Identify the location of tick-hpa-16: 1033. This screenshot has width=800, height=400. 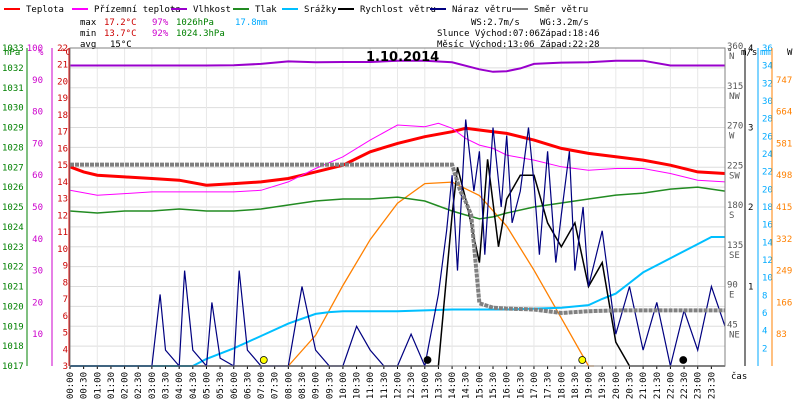
(13, 49).